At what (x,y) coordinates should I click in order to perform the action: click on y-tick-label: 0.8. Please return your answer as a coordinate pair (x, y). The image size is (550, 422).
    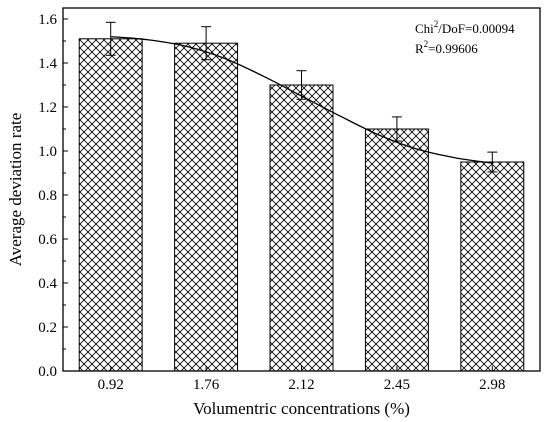
    Looking at the image, I should click on (47, 196).